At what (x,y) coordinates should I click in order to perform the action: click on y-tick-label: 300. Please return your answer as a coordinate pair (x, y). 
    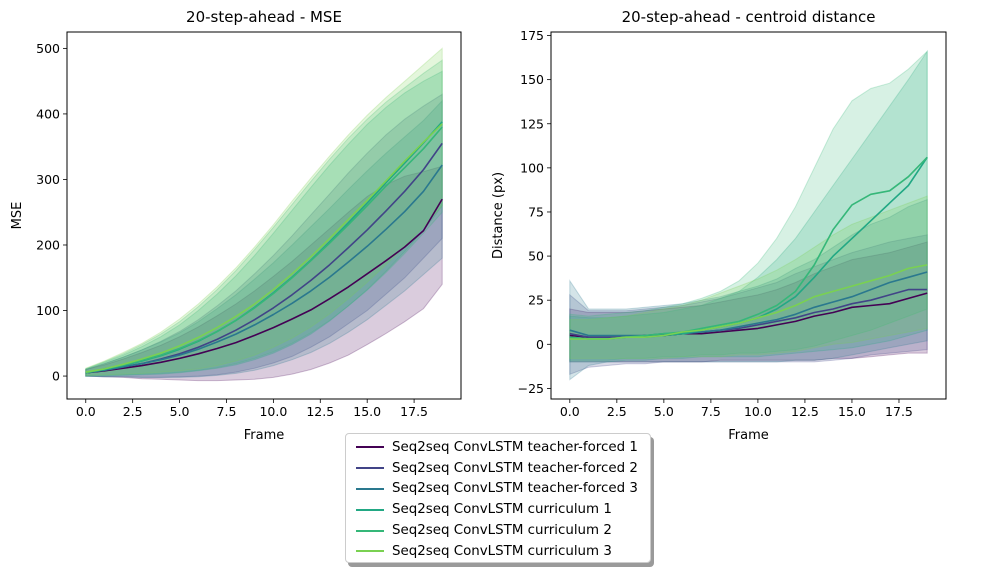
    Looking at the image, I should click on (48, 179).